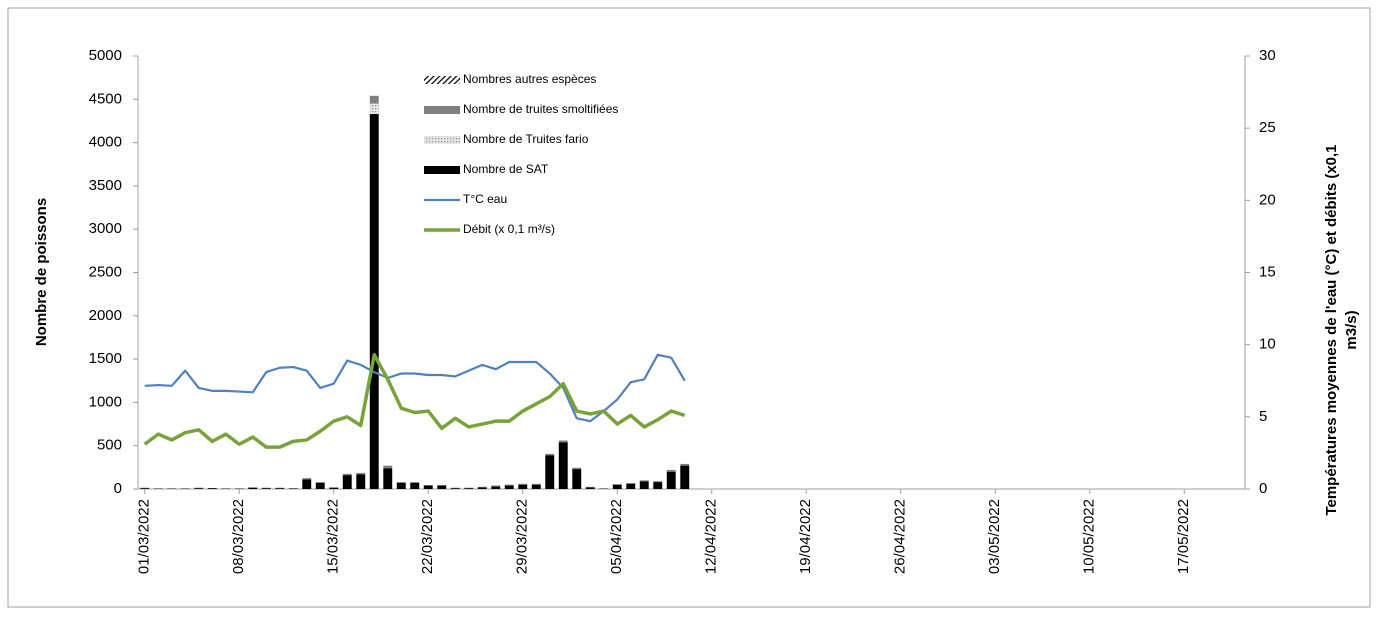  What do you see at coordinates (427, 536) in the screenshot?
I see `x-tick-label: 22/03/2022` at bounding box center [427, 536].